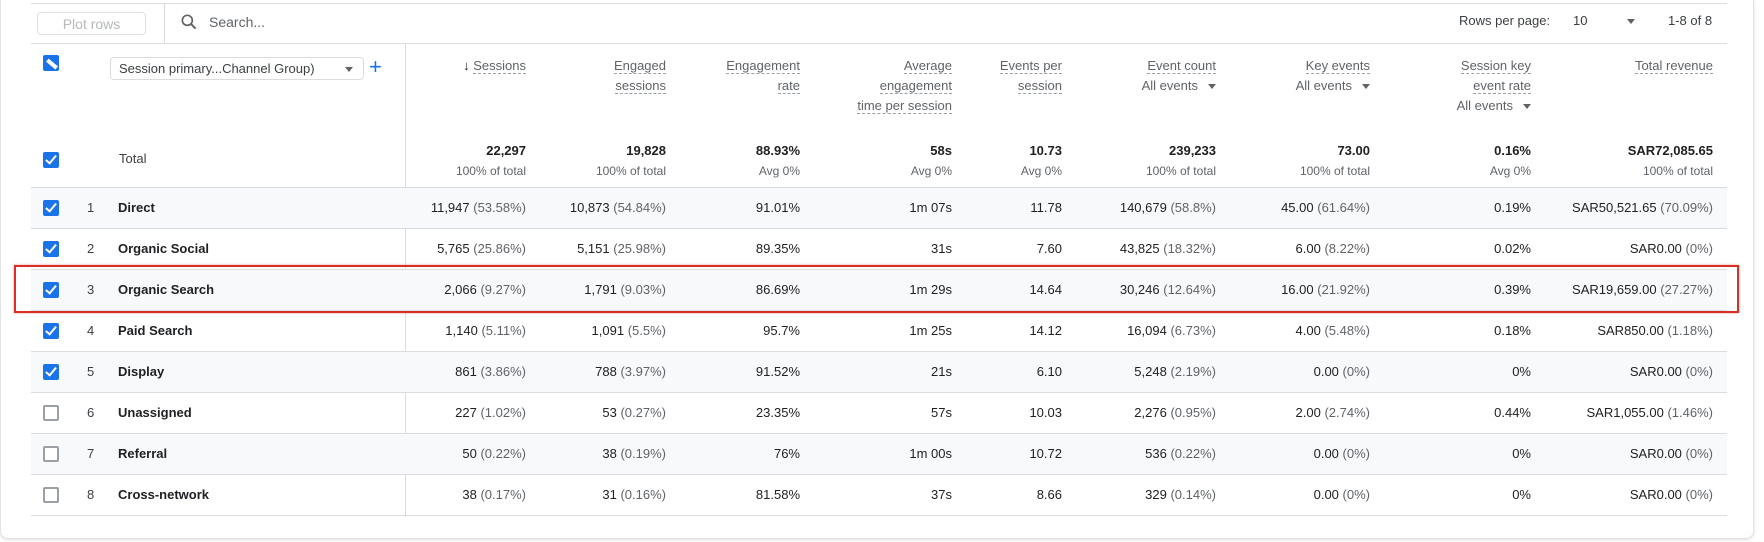  What do you see at coordinates (468, 65) in the screenshot?
I see `sort-arrow-down-icon: ↓` at bounding box center [468, 65].